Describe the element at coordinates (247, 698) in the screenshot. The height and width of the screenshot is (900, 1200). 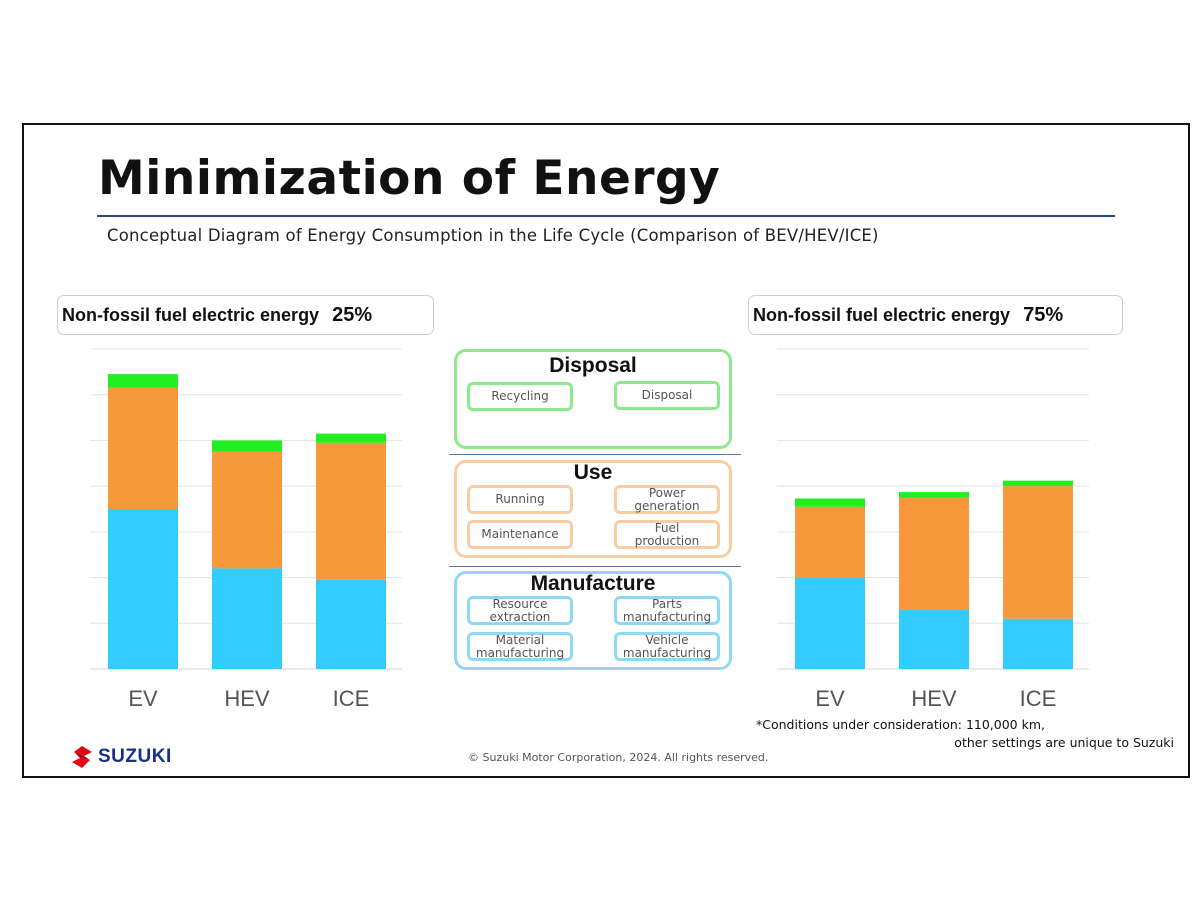
I see `left-tick-label-hev: HEV` at that location.